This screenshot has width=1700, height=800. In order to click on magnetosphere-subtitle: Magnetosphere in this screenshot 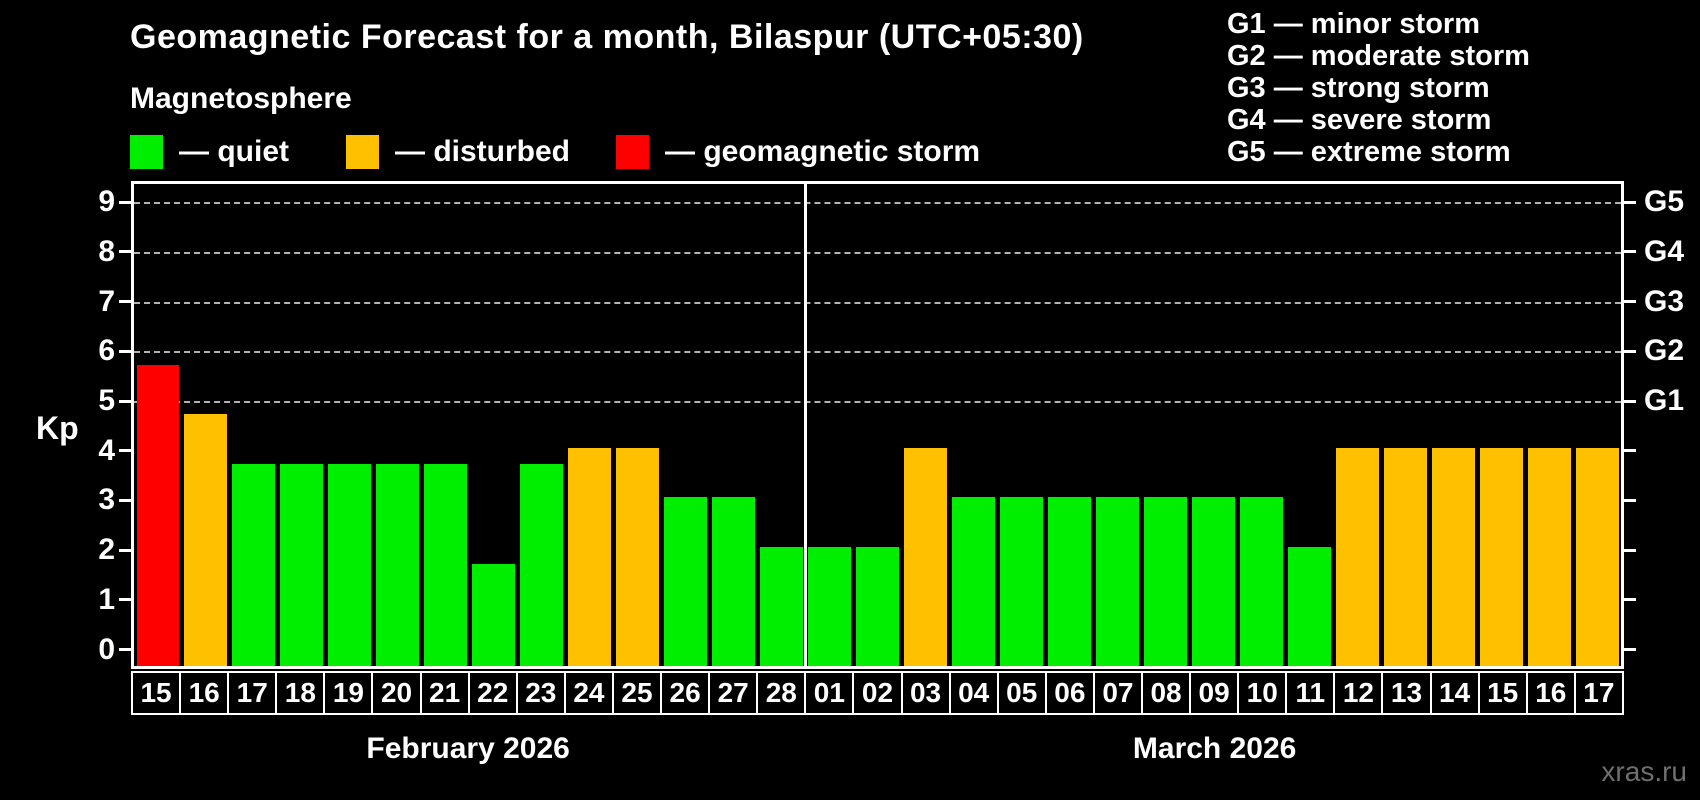, I will do `click(241, 98)`.